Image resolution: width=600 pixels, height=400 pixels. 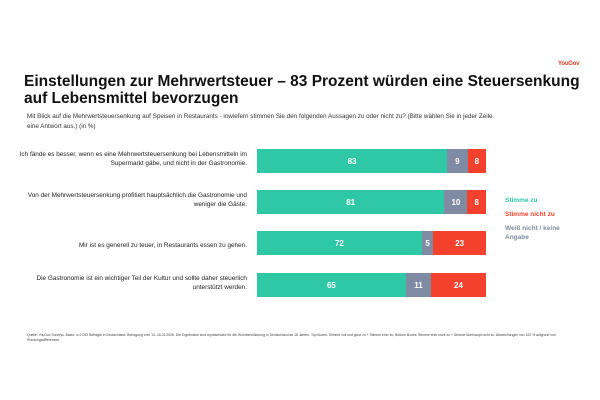 I want to click on bar-segment: 9, so click(x=457, y=161).